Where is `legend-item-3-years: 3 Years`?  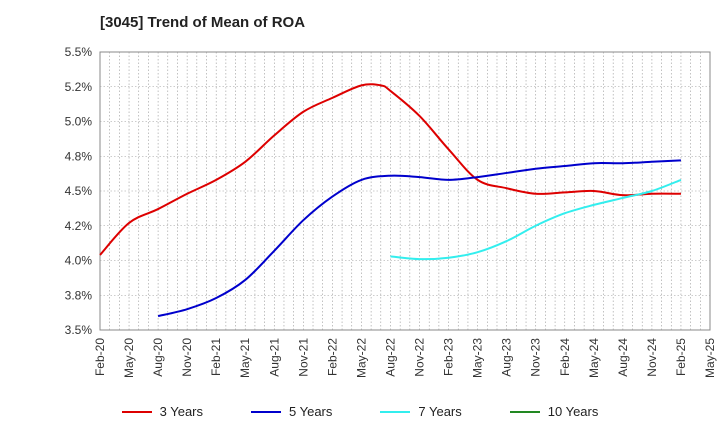 legend-item-3-years: 3 Years is located at coordinates (162, 411).